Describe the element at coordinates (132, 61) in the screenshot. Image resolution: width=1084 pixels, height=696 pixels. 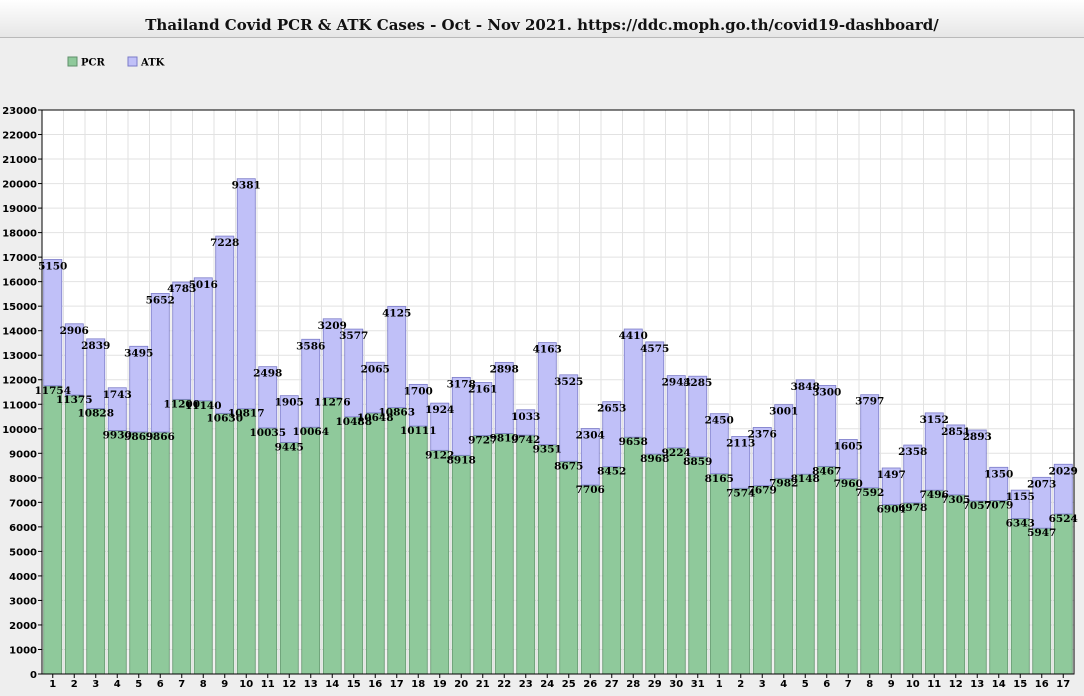
I see `legend-swatch-atk` at that location.